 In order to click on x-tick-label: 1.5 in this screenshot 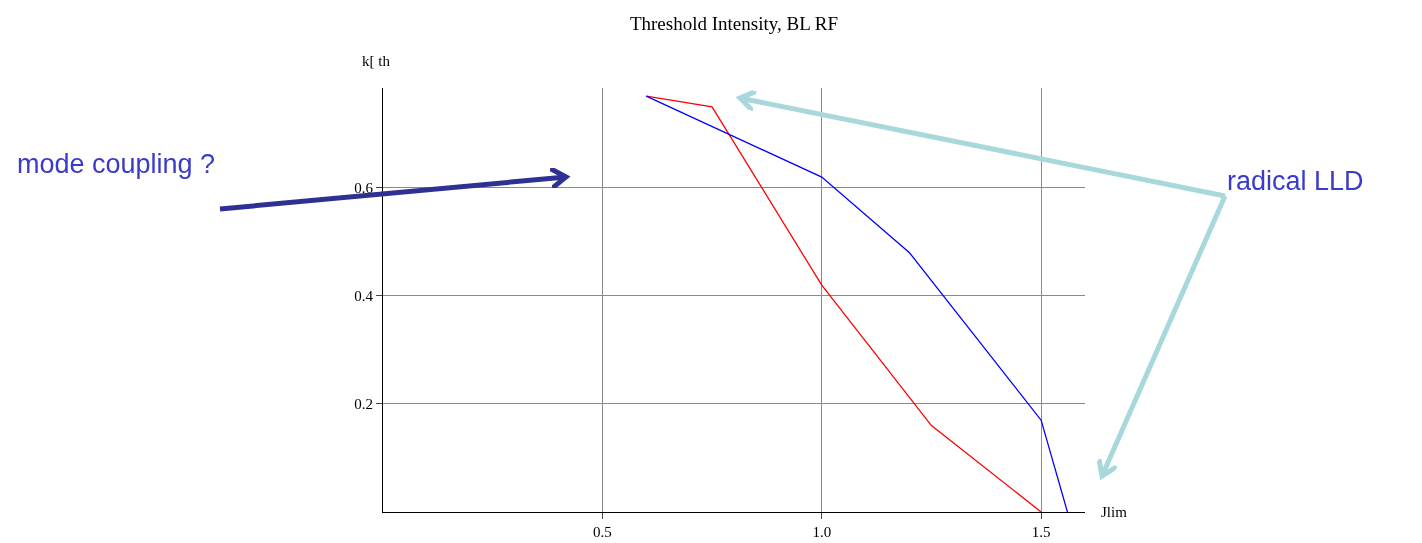, I will do `click(1041, 532)`.